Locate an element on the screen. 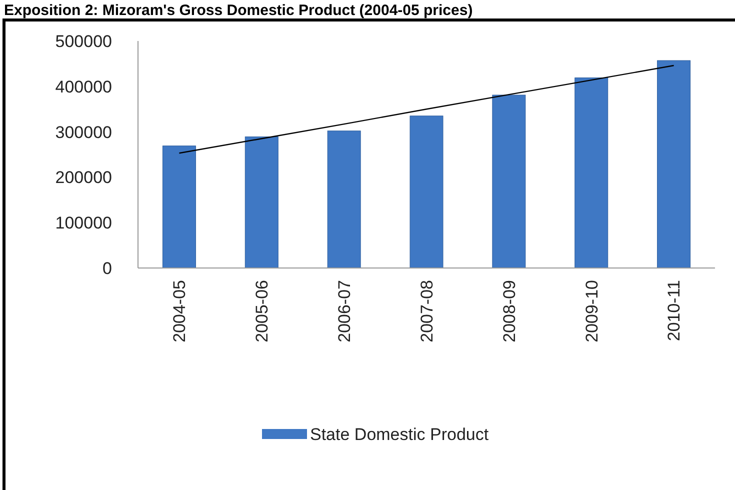 The image size is (735, 490). line-series is located at coordinates (426, 109).